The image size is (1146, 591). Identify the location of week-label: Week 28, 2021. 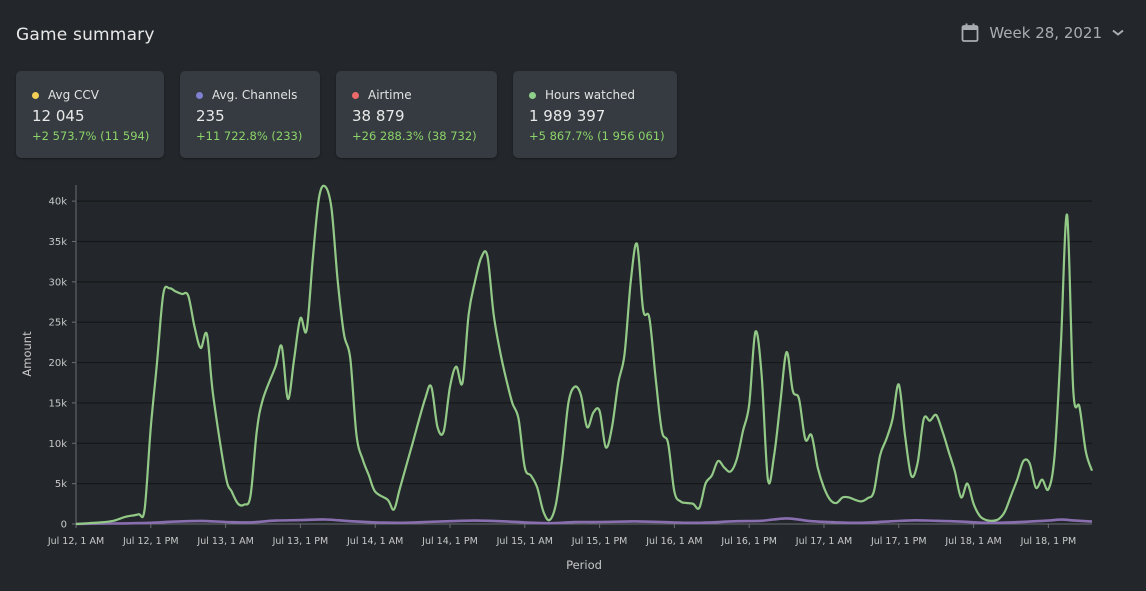
(1045, 33).